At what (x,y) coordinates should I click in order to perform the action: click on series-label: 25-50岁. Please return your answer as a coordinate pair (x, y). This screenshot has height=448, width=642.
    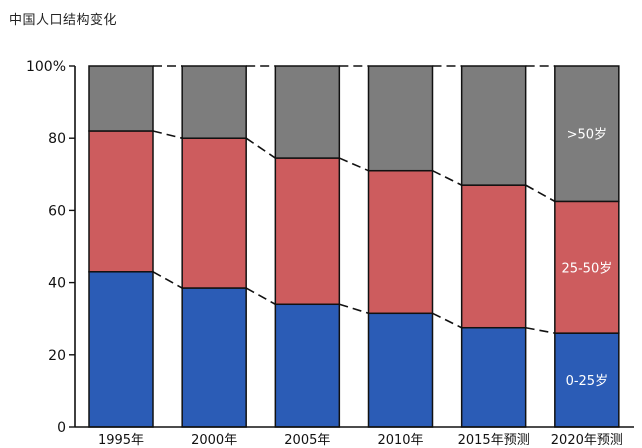
    Looking at the image, I should click on (586, 268).